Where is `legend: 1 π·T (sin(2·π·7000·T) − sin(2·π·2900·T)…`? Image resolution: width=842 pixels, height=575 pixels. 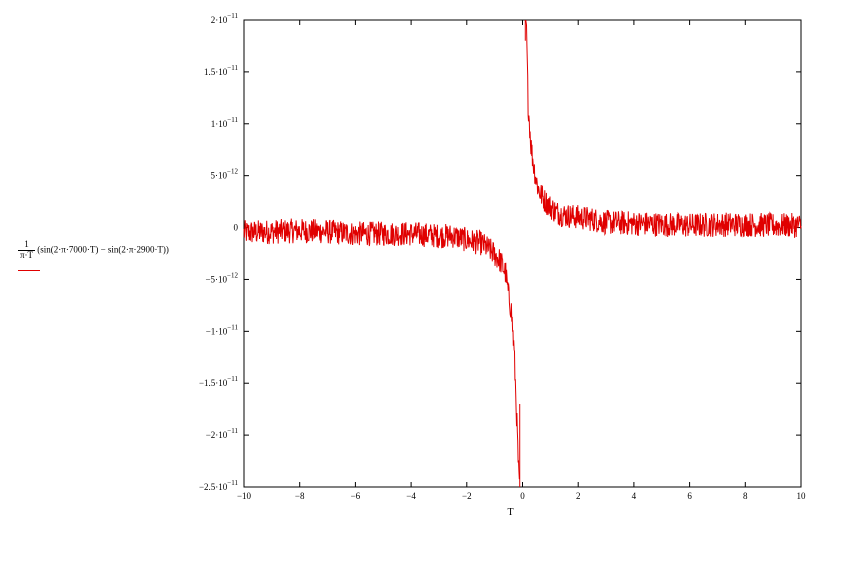
legend: 1 π·T (sin(2·π·7000·T) − sin(2·π·2900·T)… is located at coordinates (93, 255).